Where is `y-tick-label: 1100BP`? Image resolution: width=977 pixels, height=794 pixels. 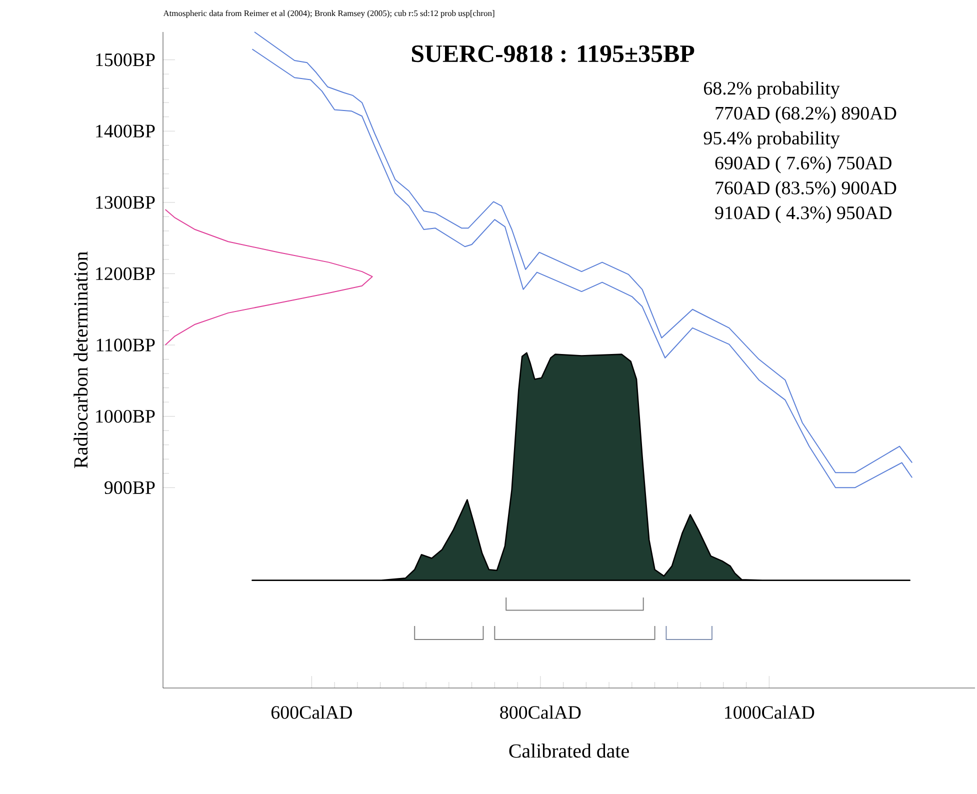
y-tick-label: 1100BP is located at coordinates (125, 345).